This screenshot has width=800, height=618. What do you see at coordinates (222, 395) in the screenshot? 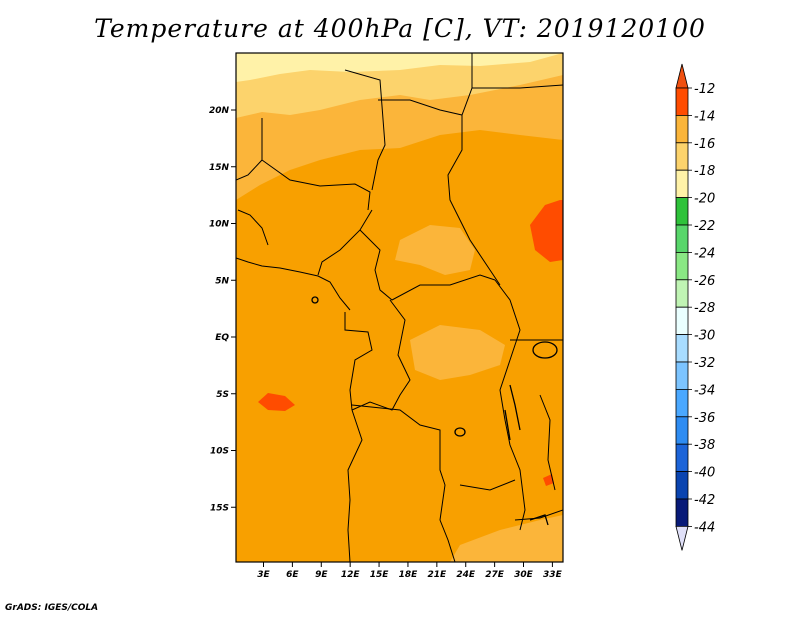
I see `lat-label: 5S` at bounding box center [222, 395].